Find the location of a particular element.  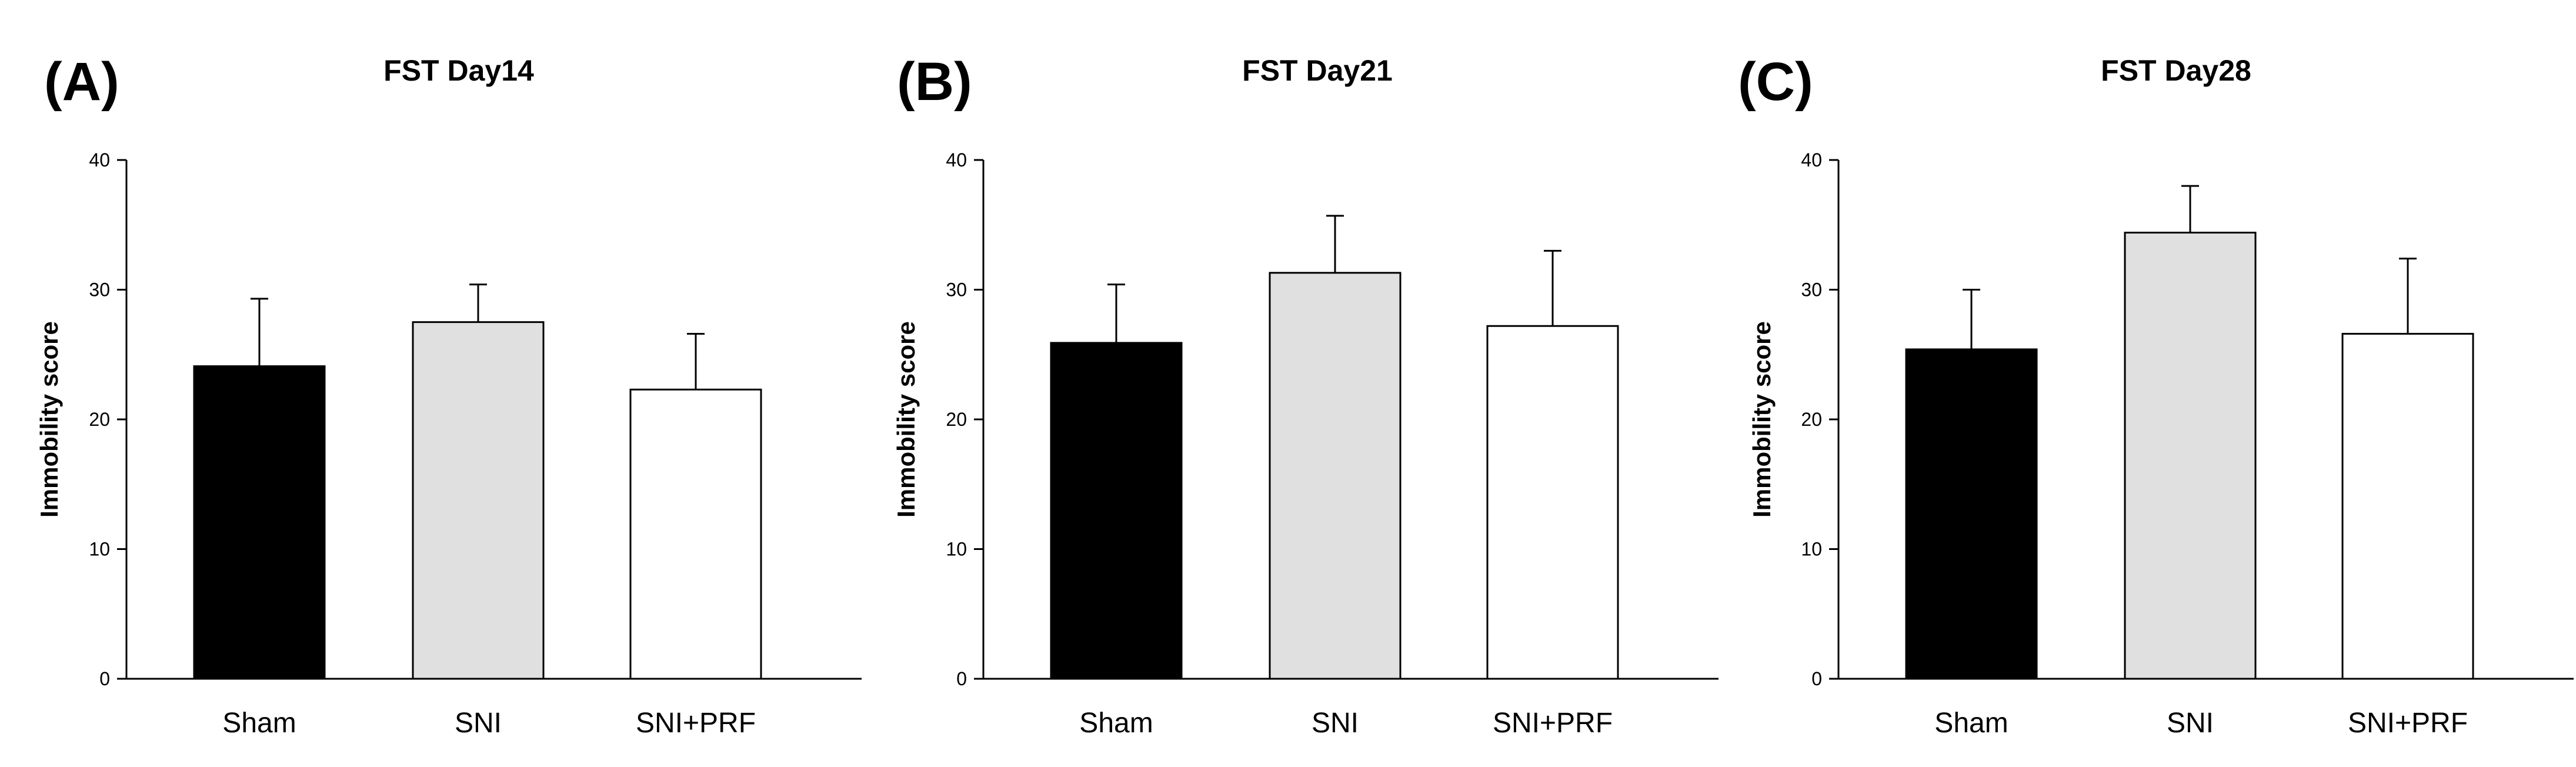

panel-label: (B) is located at coordinates (934, 82).